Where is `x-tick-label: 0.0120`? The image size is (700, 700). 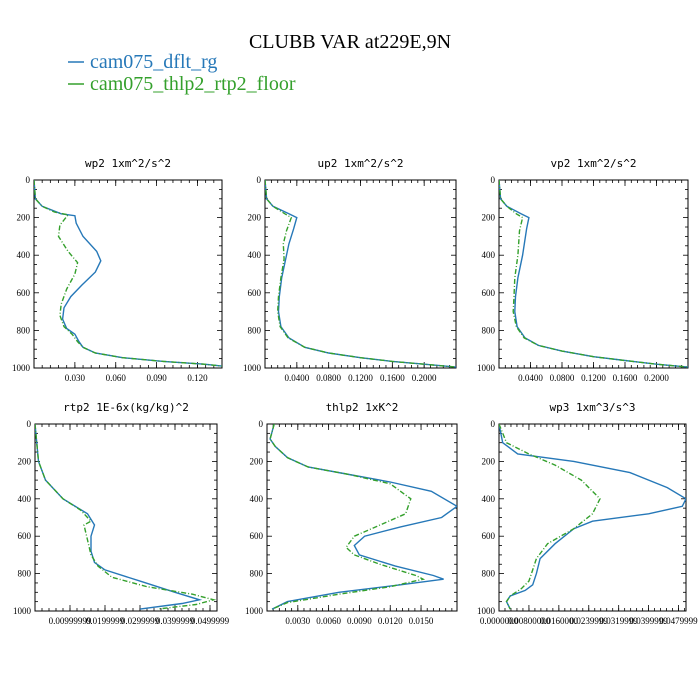 x-tick-label: 0.0120 is located at coordinates (390, 621).